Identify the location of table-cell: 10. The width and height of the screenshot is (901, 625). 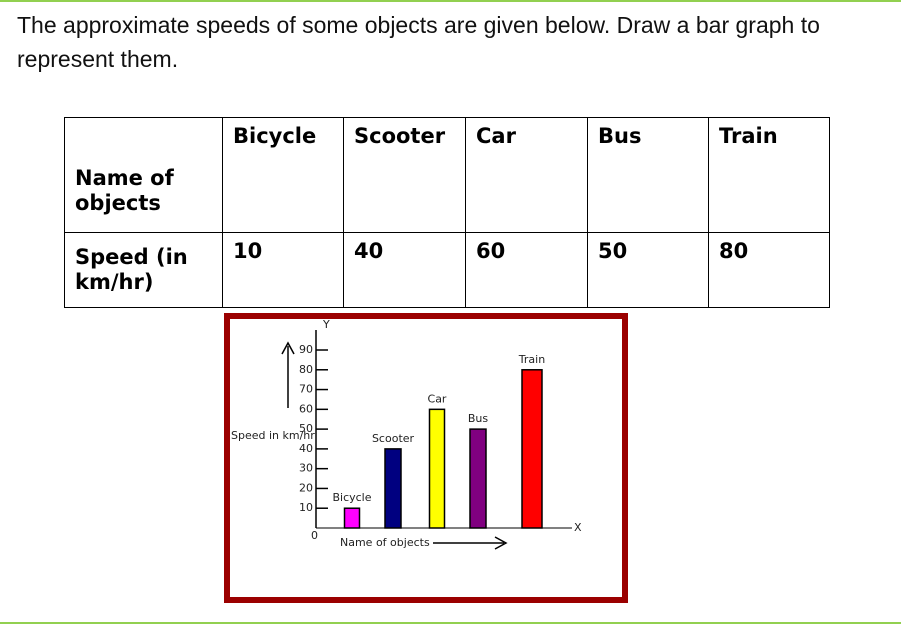
(283, 270).